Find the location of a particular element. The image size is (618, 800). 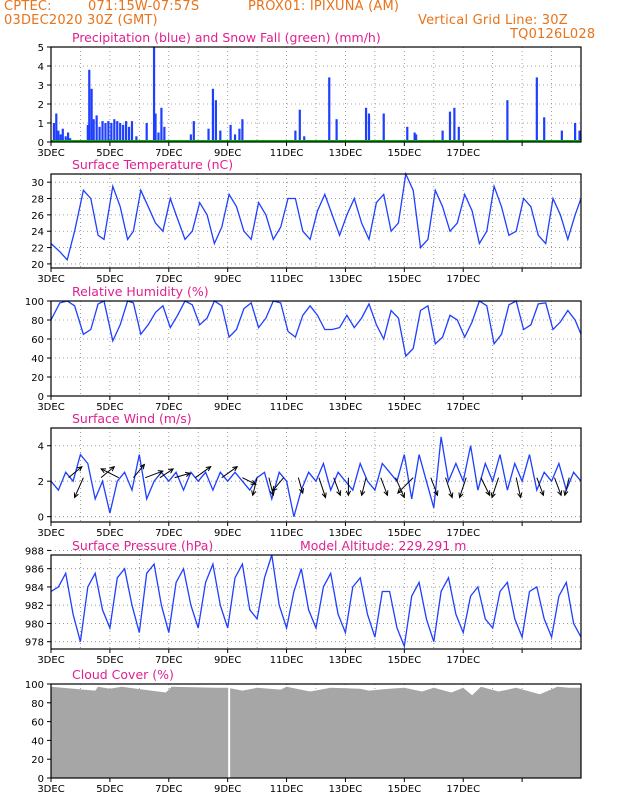

header-grid-note: Vertical Grid Line: 30Z is located at coordinates (493, 20).